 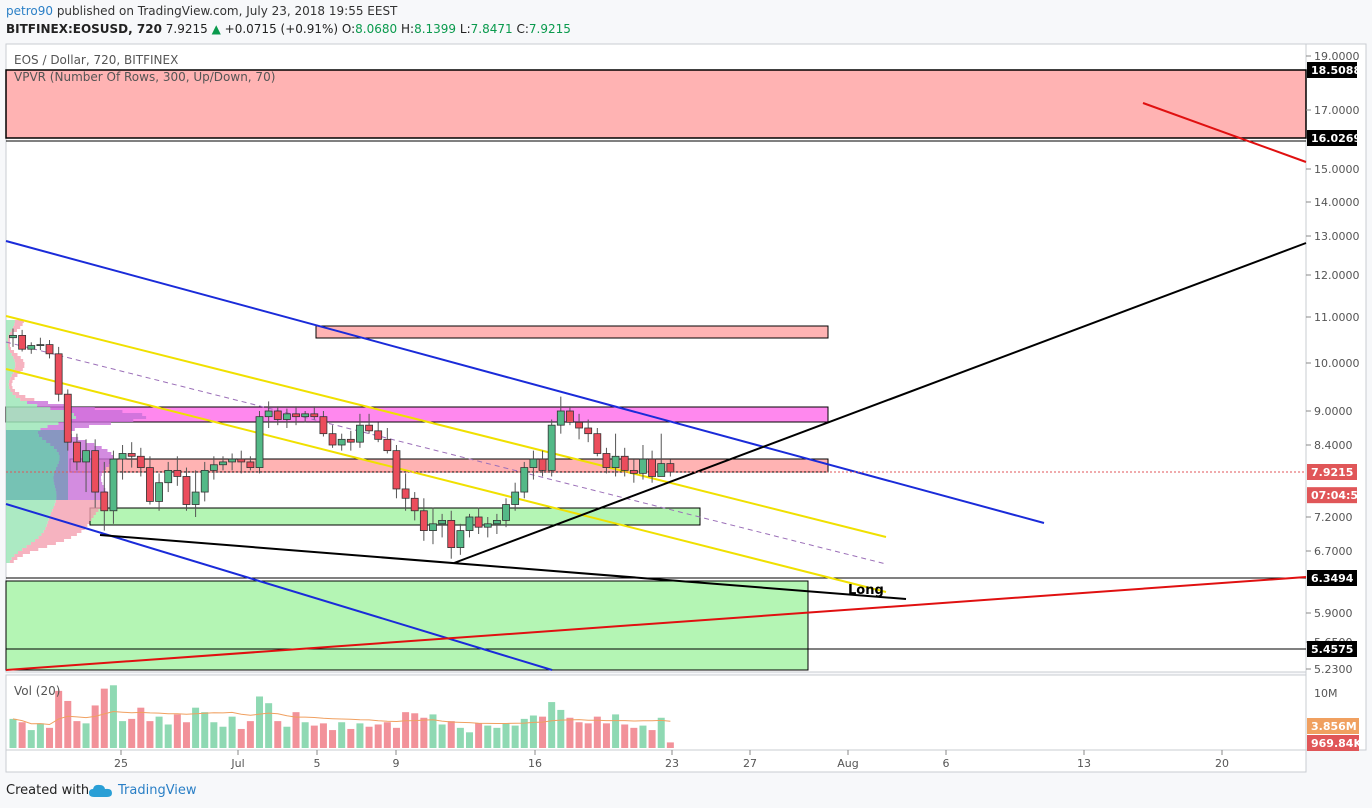 I want to click on price-tick-label: 8.4000, so click(x=1333, y=445).